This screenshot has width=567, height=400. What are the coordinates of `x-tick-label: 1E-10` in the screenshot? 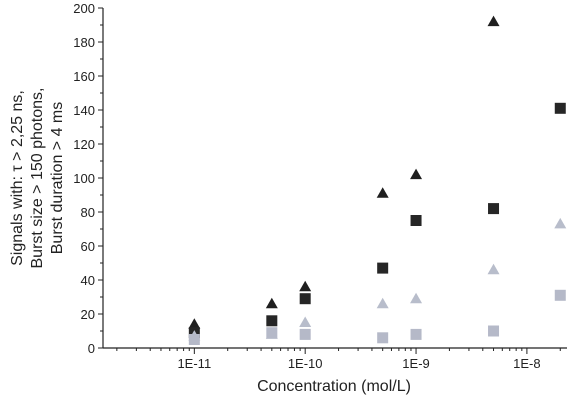 It's located at (305, 363).